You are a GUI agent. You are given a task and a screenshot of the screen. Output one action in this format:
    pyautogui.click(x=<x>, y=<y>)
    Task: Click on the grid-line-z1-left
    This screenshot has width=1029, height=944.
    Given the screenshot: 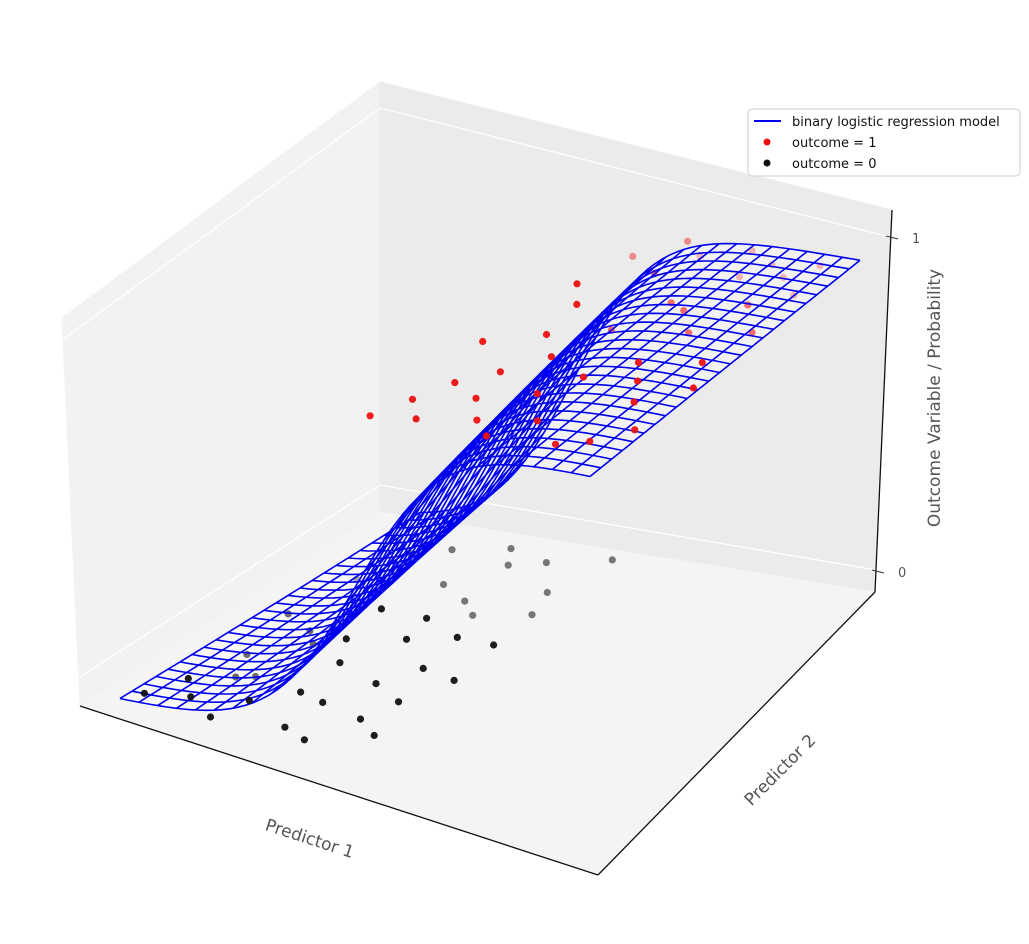 What is the action you would take?
    pyautogui.click(x=221, y=224)
    